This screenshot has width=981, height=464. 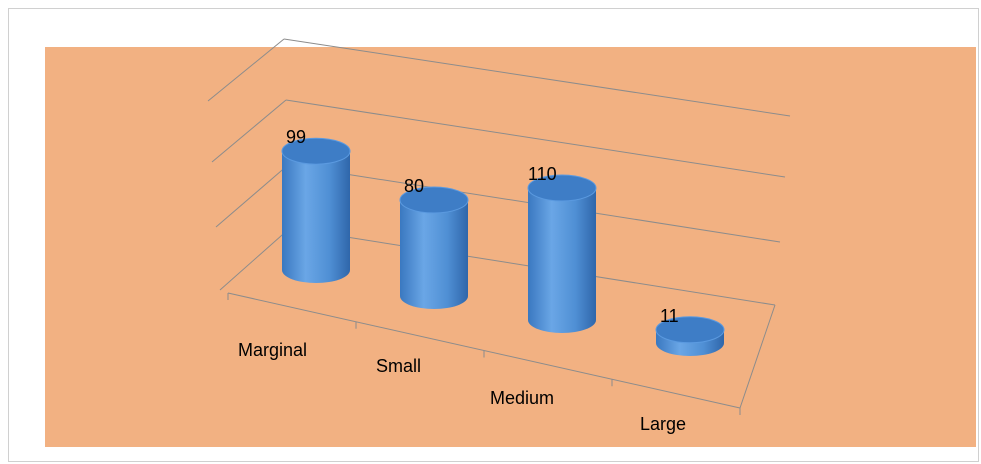 I want to click on bar-marginal, so click(x=316, y=210).